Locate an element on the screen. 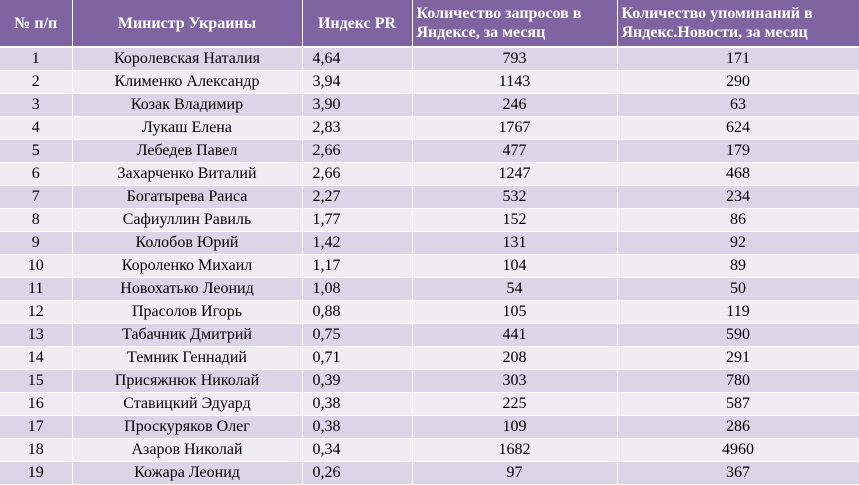 This screenshot has height=485, width=859. cell-number: 1 is located at coordinates (36, 59).